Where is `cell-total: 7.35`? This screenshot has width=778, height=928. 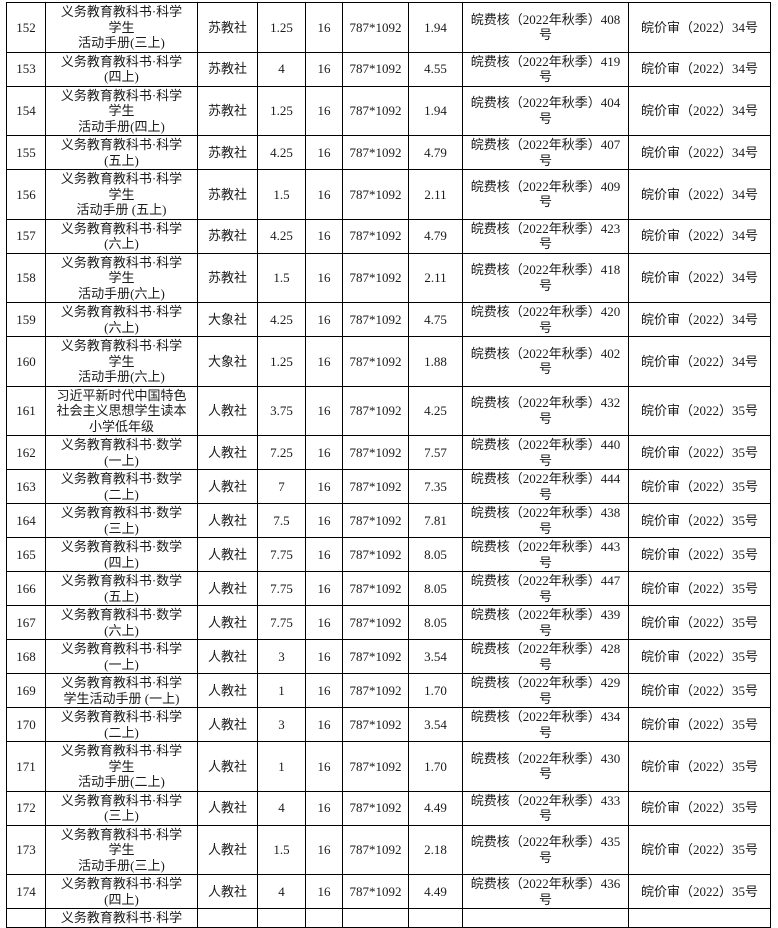
cell-total: 7.35 is located at coordinates (435, 486).